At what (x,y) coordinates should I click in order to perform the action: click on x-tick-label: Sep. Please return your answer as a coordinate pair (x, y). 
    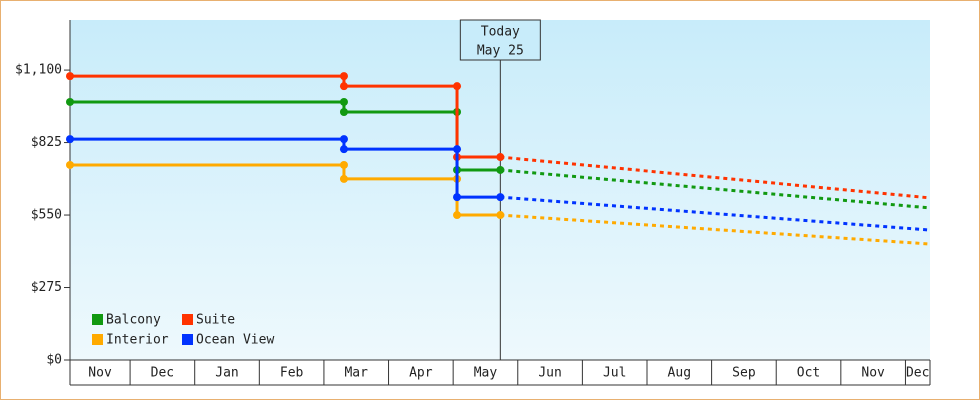
    Looking at the image, I should click on (744, 373).